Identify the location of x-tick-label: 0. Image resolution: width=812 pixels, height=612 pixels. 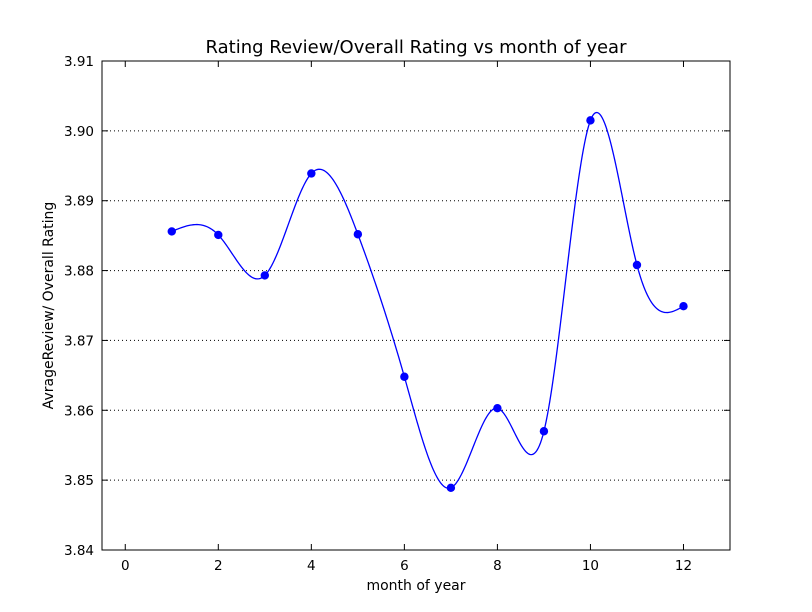
(125, 566).